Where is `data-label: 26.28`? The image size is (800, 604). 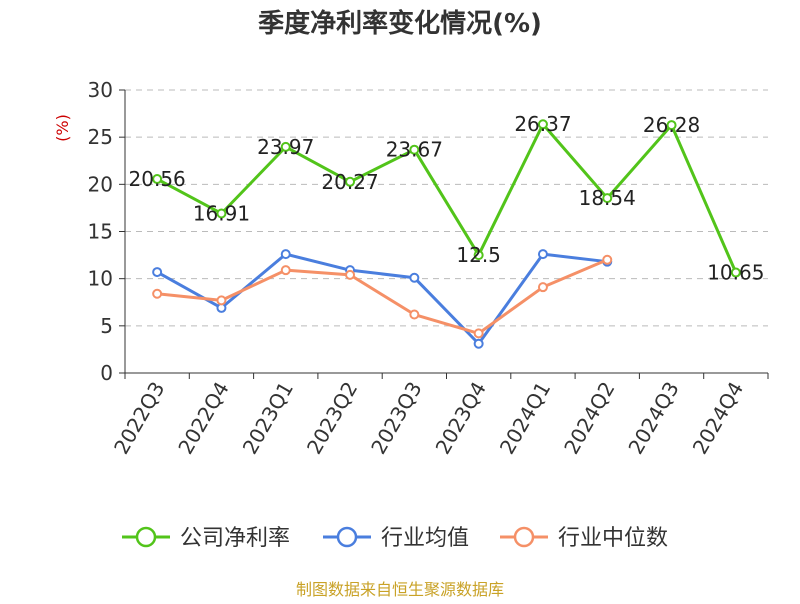 data-label: 26.28 is located at coordinates (671, 125).